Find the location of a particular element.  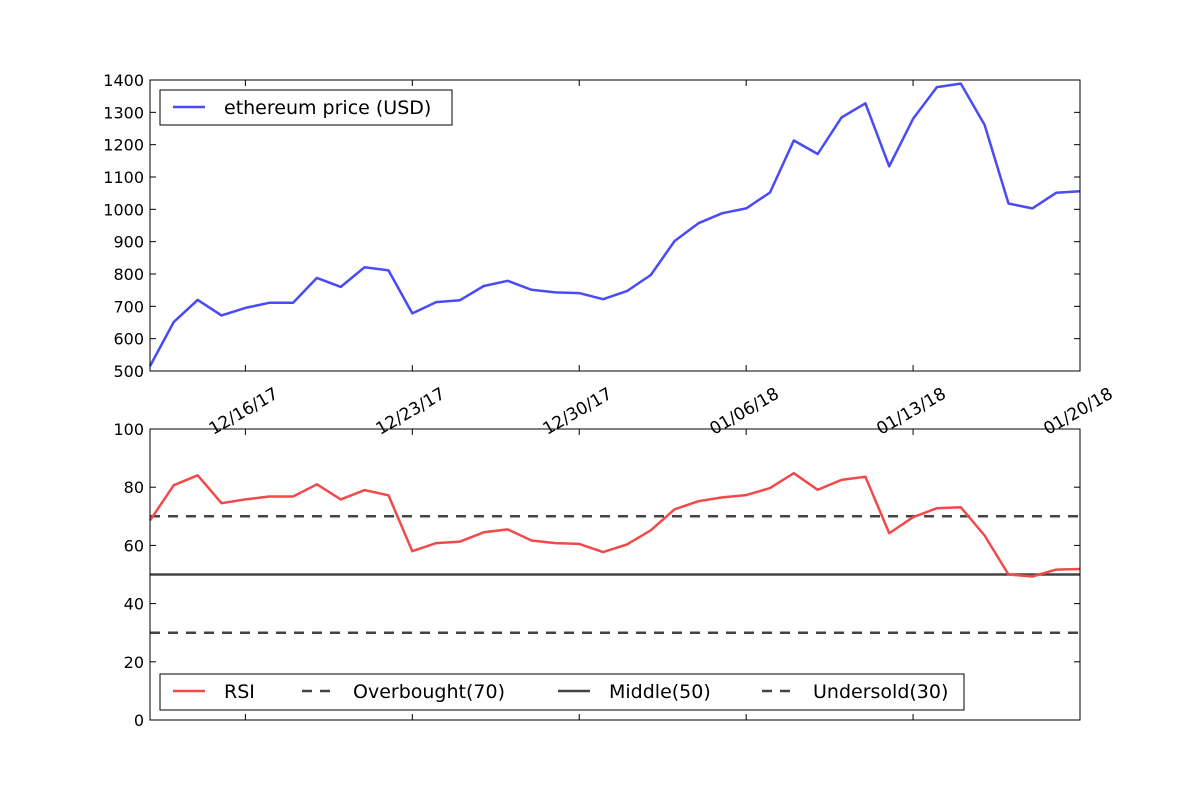

price-y-tick-label: 700 is located at coordinates (128, 306).